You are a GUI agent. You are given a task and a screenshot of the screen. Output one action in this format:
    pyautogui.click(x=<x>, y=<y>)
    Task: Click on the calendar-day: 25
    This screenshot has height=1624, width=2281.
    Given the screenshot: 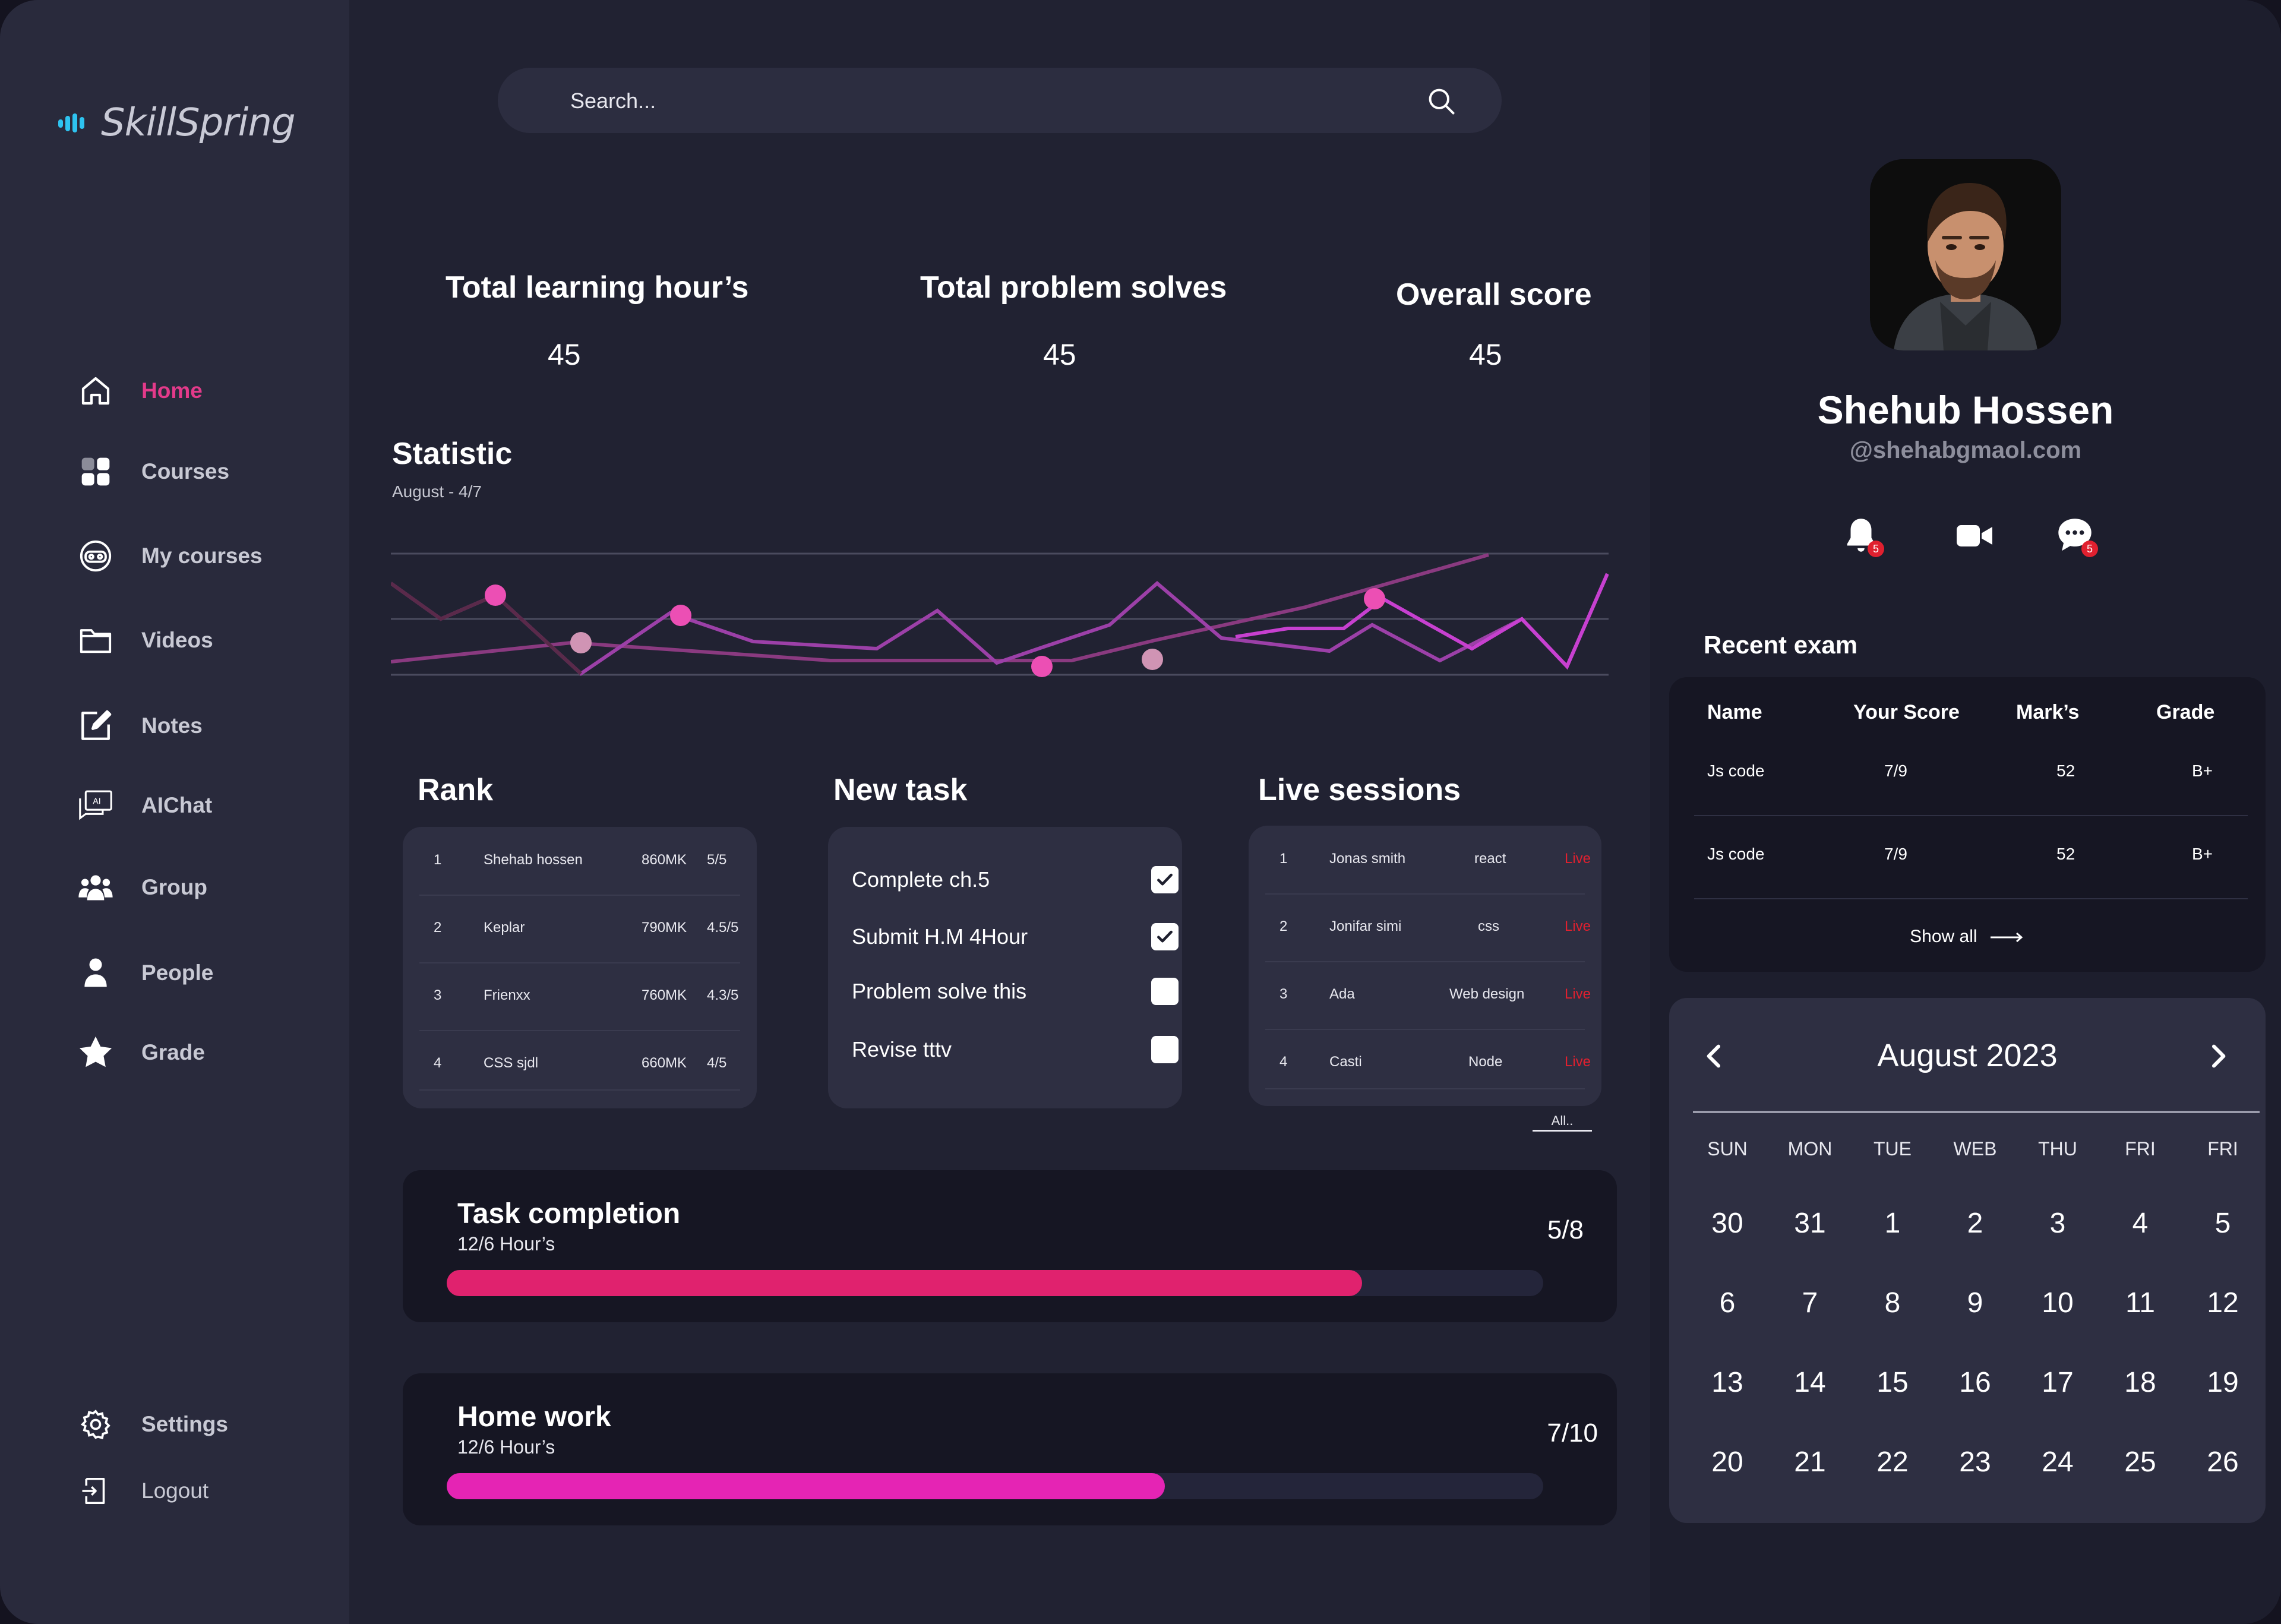 What is the action you would take?
    pyautogui.click(x=2140, y=1462)
    